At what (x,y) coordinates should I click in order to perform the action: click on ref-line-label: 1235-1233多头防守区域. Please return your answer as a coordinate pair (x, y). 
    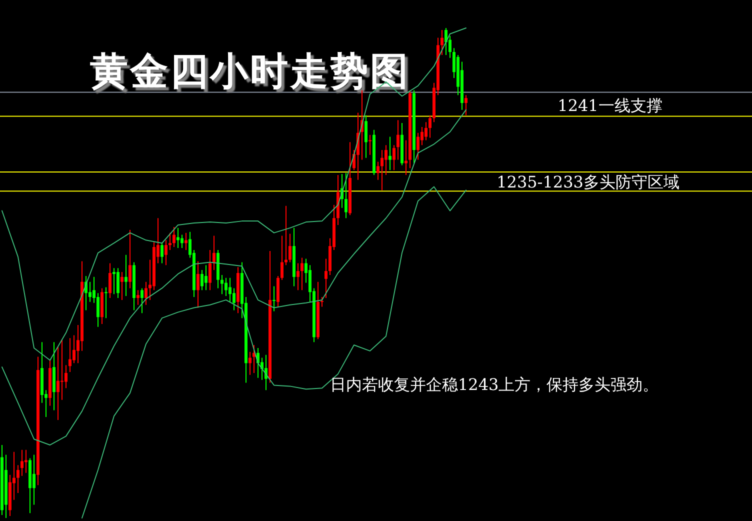
    Looking at the image, I should click on (588, 182).